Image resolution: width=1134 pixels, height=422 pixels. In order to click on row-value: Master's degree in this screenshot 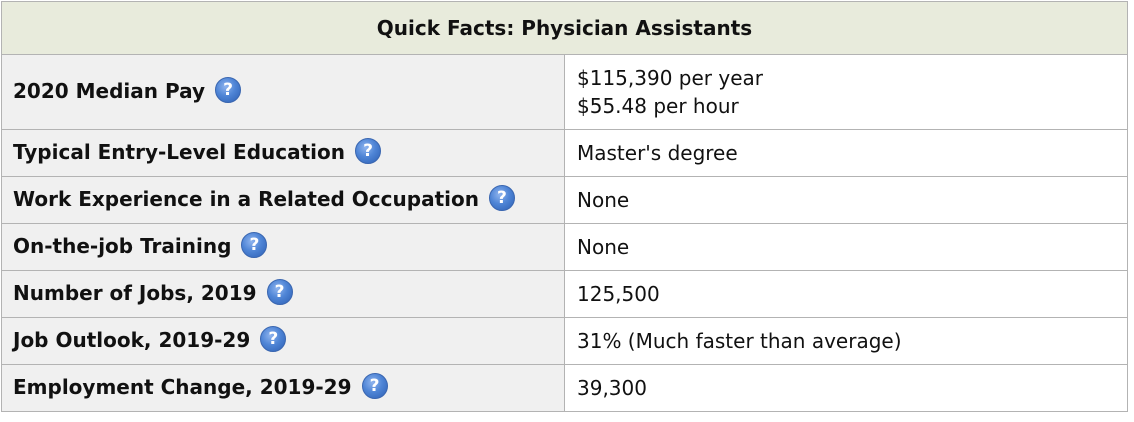, I will do `click(657, 153)`.